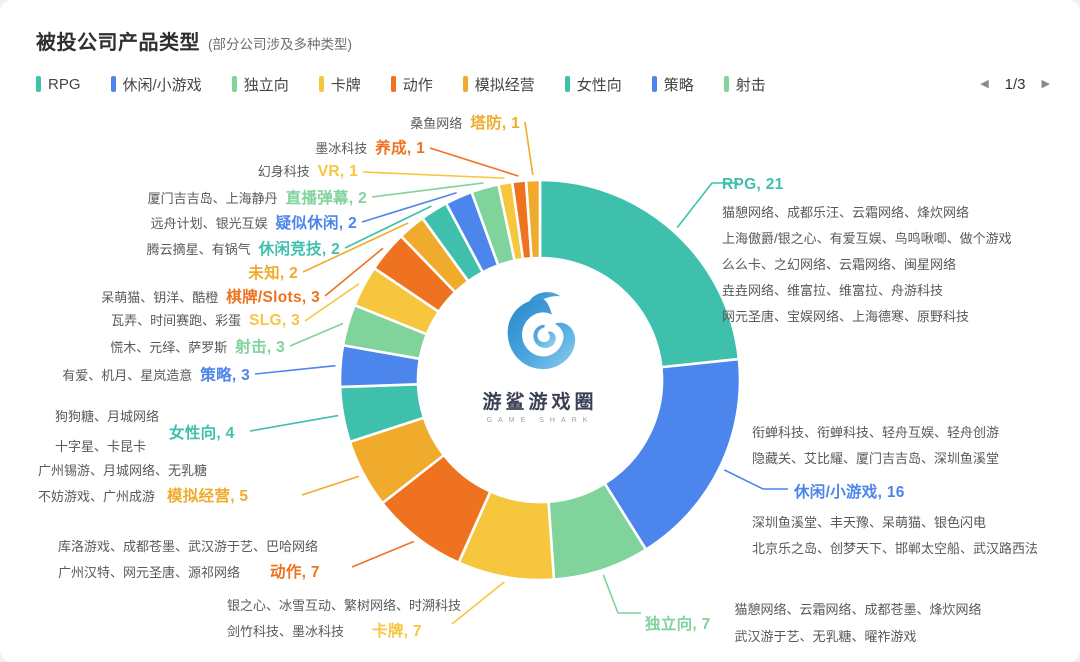 The image size is (1080, 662). Describe the element at coordinates (750, 85) in the screenshot. I see `legend-item-label: 射击` at that location.